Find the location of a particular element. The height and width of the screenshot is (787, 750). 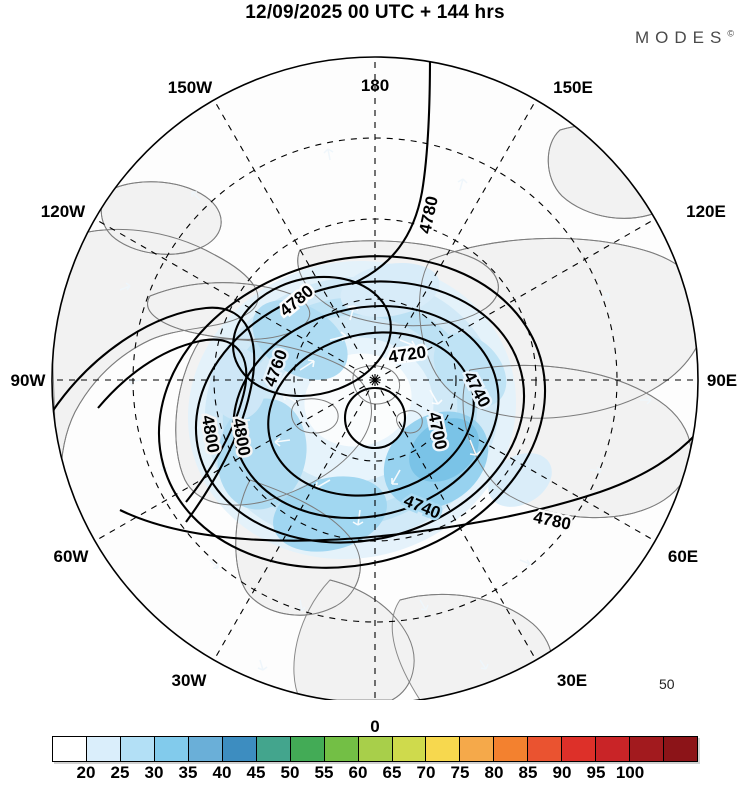

colorbar-tick-label: 50 is located at coordinates (290, 772).